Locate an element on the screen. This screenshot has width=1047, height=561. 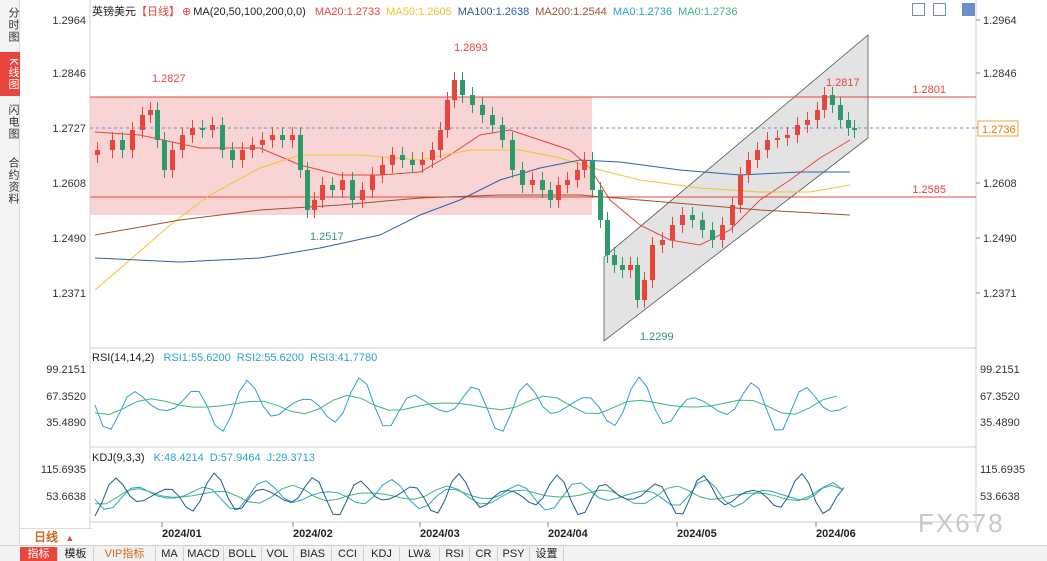
restore-icon is located at coordinates (968, 9).